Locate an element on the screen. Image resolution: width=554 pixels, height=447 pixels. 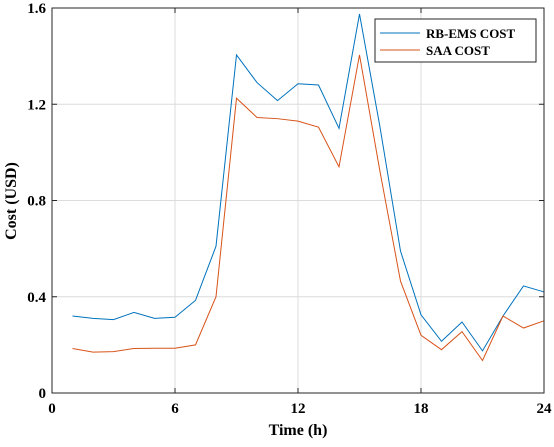
y-tick-label: 1.2 is located at coordinates (36, 105).